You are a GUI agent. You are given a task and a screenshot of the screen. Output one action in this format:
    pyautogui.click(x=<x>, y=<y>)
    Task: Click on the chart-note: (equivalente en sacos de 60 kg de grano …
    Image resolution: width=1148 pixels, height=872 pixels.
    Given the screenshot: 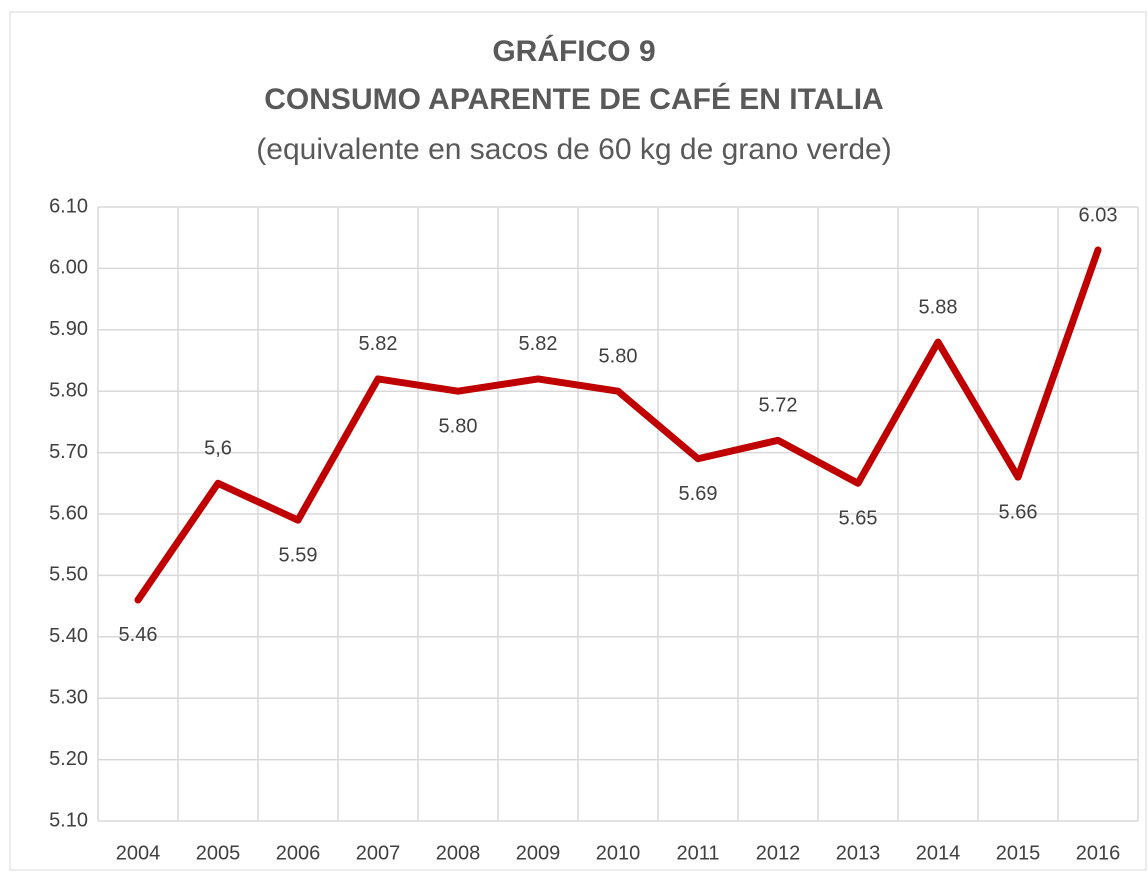 What is the action you would take?
    pyautogui.click(x=573, y=149)
    